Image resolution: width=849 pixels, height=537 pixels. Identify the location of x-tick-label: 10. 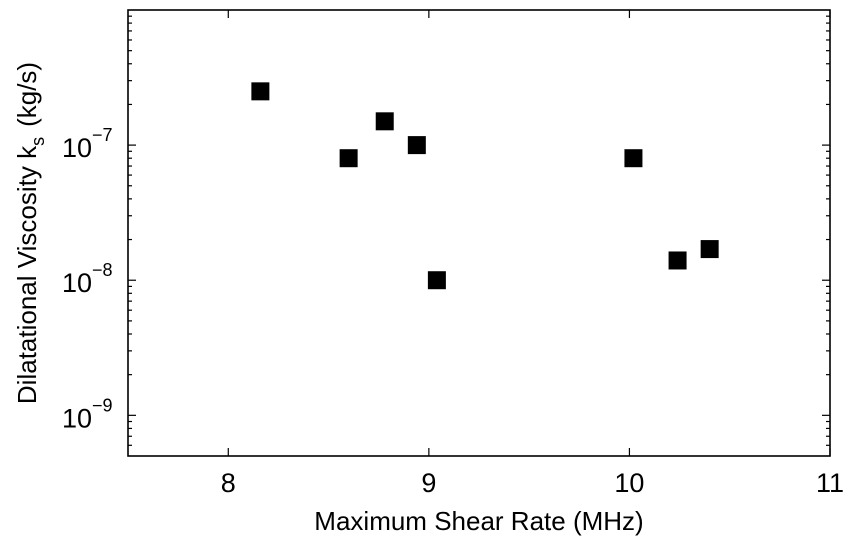
(629, 483).